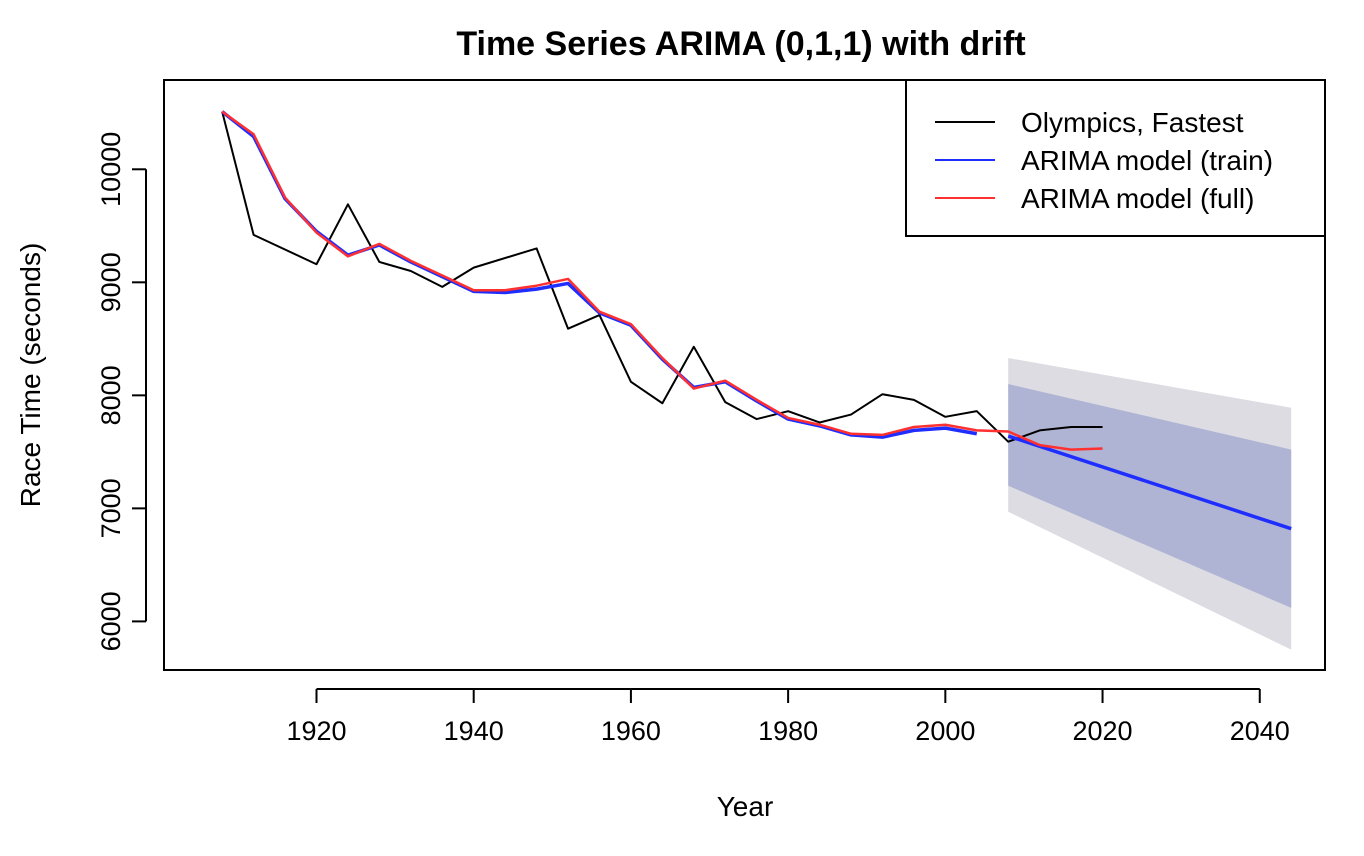 The image size is (1364, 856). Describe the element at coordinates (631, 731) in the screenshot. I see `x-tick-label: 1960` at that location.